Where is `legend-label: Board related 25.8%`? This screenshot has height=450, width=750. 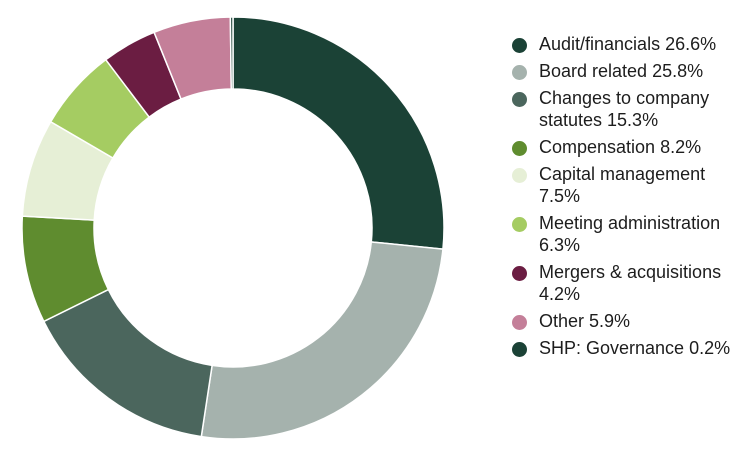
legend-label: Board related 25.8% is located at coordinates (621, 71).